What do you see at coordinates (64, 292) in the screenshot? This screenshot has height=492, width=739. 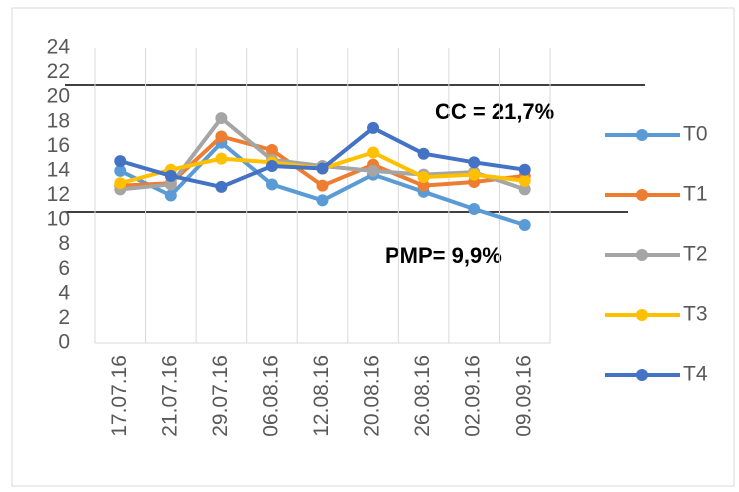 I see `y-tick-label: 4` at bounding box center [64, 292].